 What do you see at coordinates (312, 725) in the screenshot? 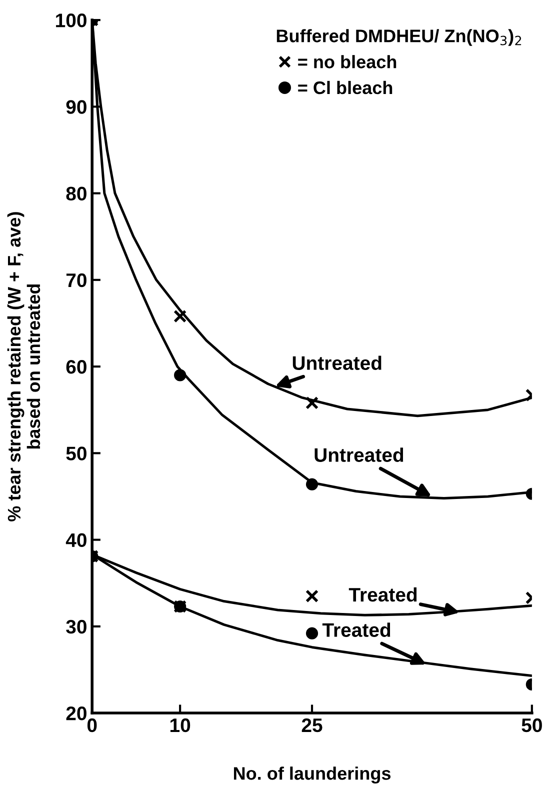
I see `x-tick-label: 25` at bounding box center [312, 725].